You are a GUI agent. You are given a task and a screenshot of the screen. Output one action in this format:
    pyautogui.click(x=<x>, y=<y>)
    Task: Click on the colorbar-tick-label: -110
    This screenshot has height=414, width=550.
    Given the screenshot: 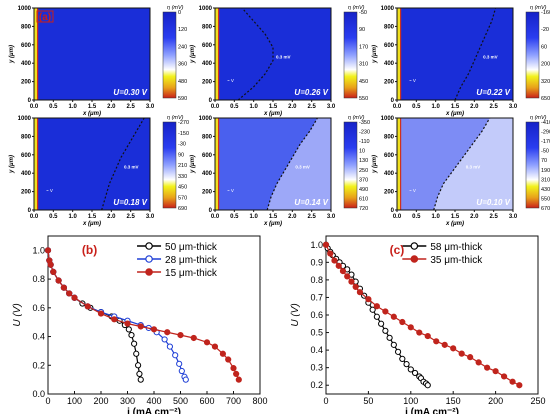 What is the action you would take?
    pyautogui.click(x=364, y=142)
    